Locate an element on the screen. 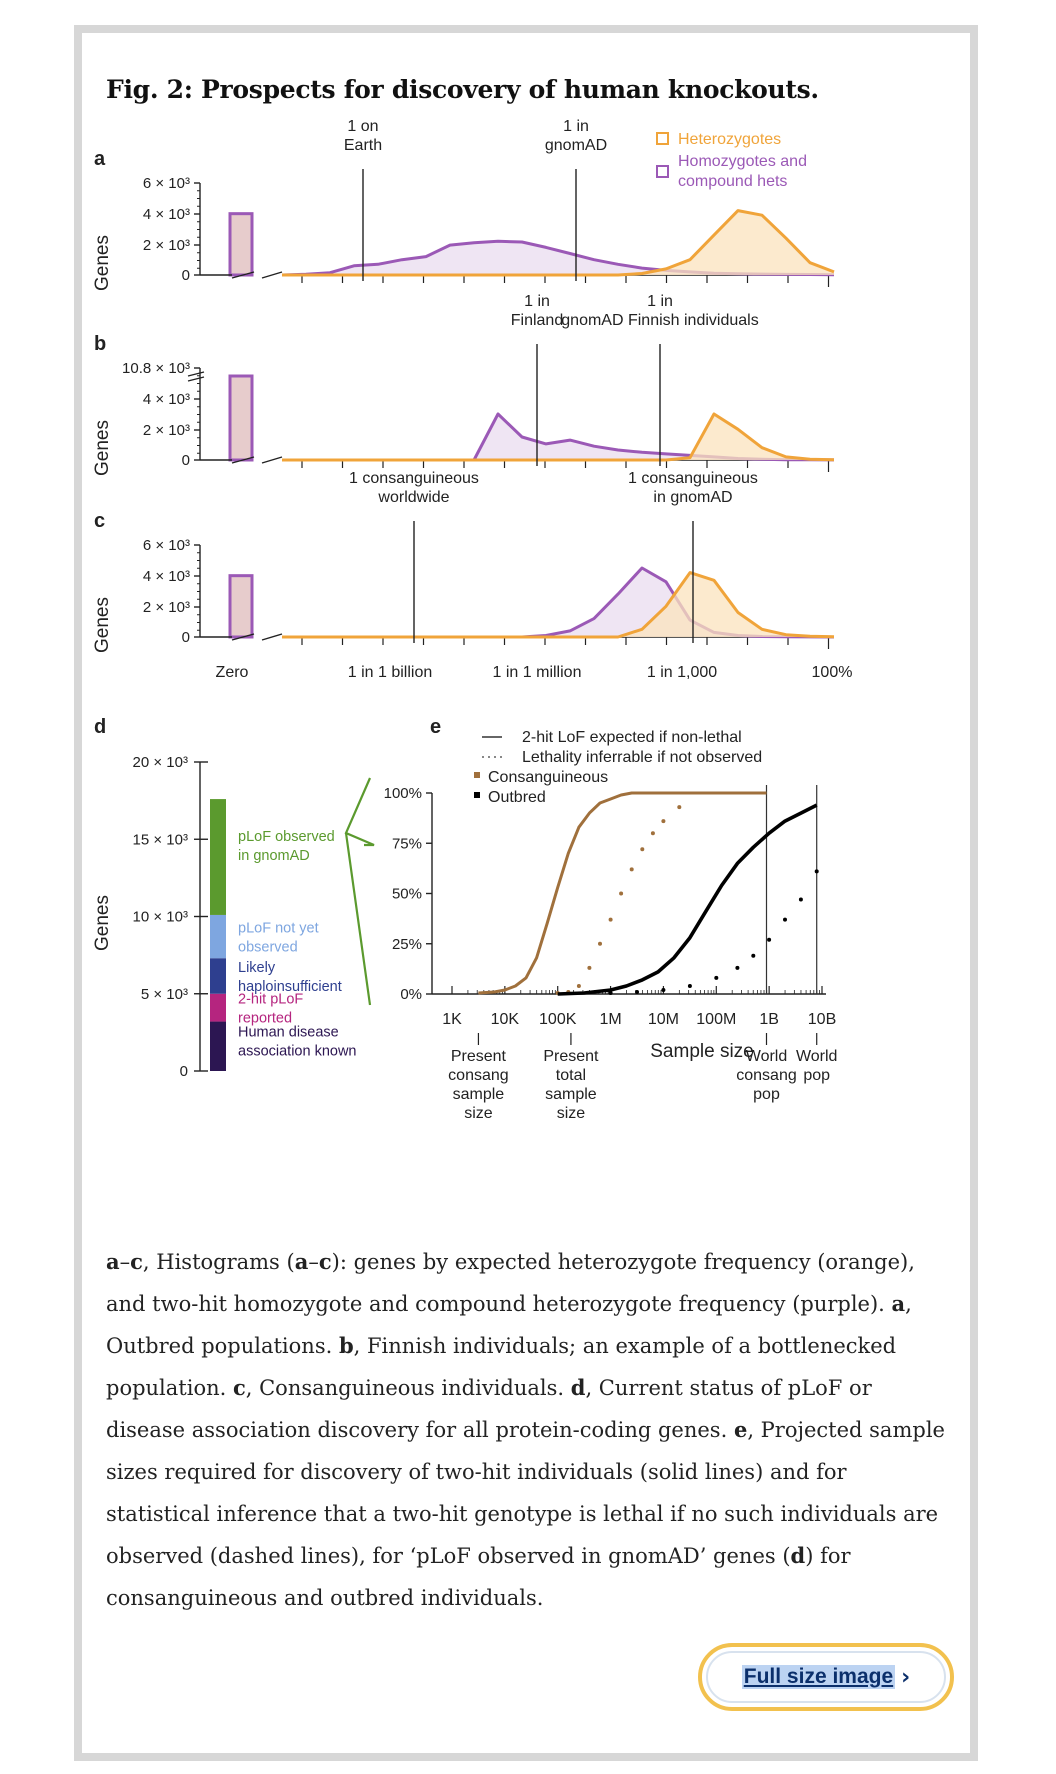 The image size is (1056, 1774). full-size-image-label: Full size image is located at coordinates (818, 1677).